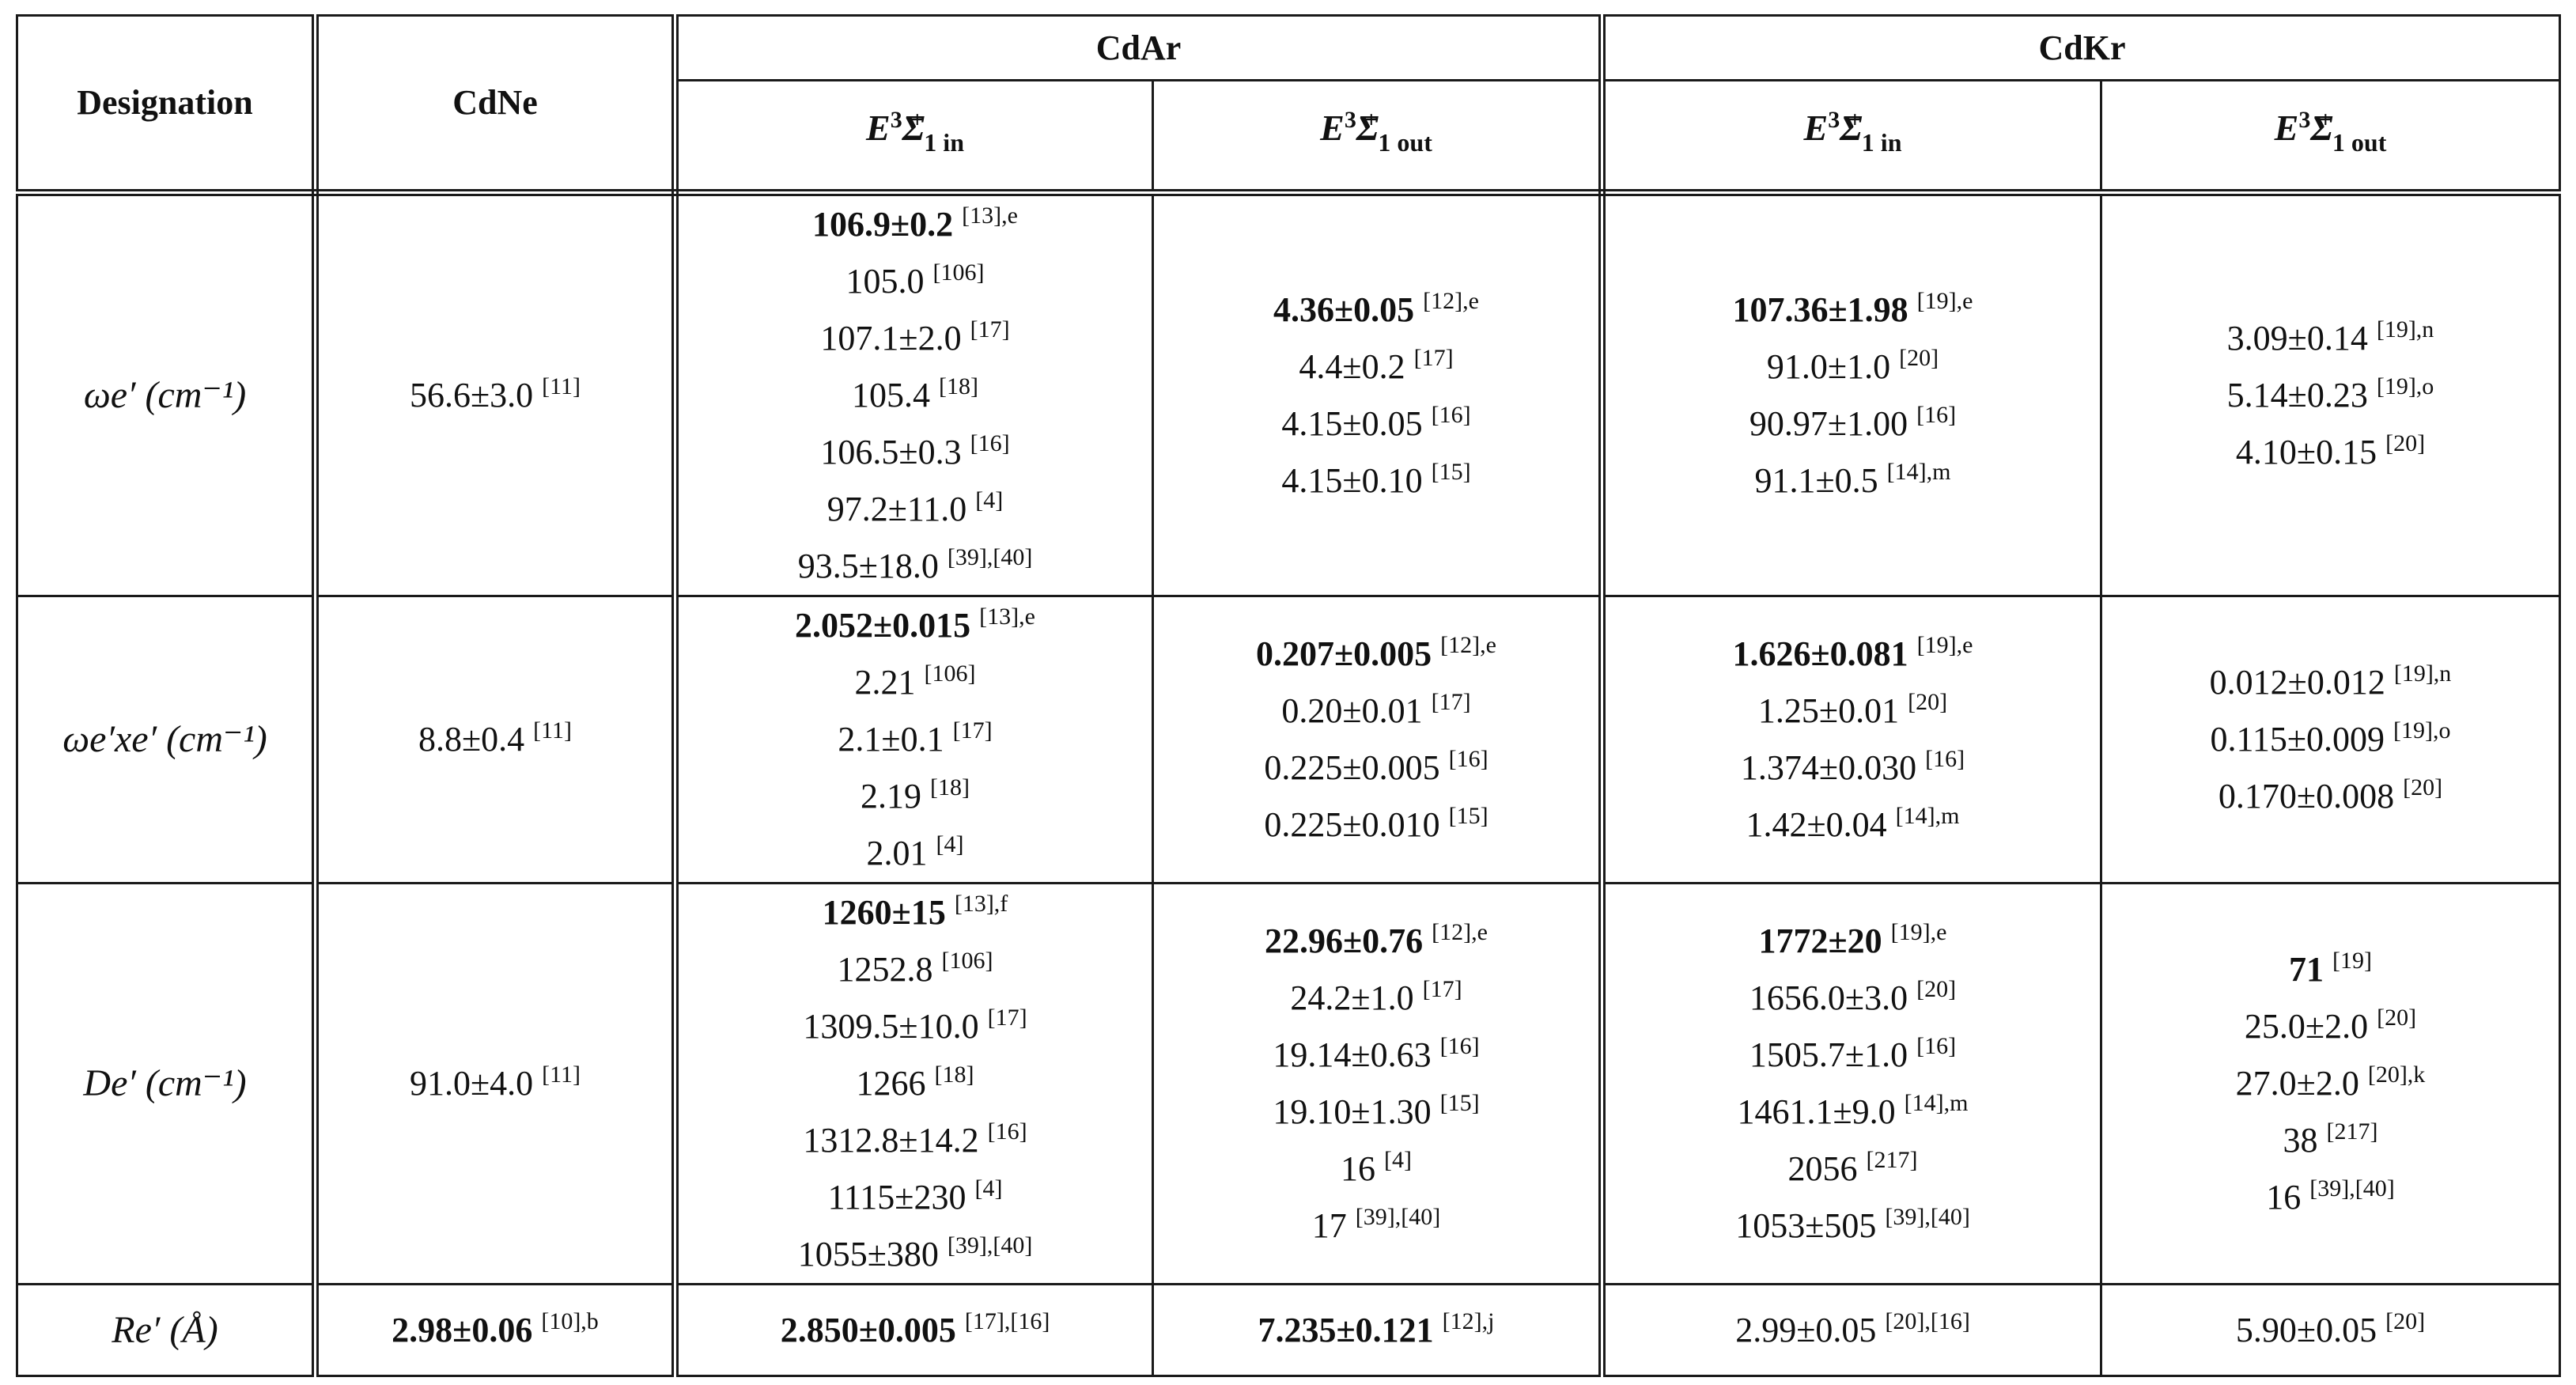  Describe the element at coordinates (1460, 1103) in the screenshot. I see `reference-marker: [15]` at that location.